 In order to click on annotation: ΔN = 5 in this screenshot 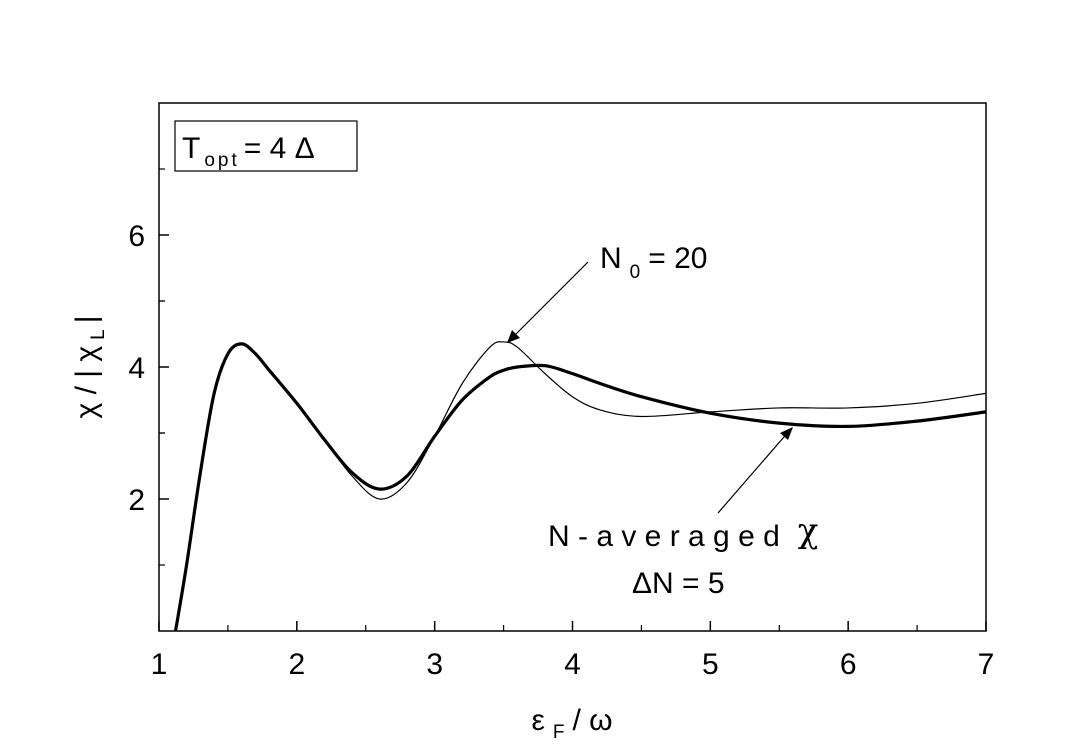, I will do `click(678, 583)`.